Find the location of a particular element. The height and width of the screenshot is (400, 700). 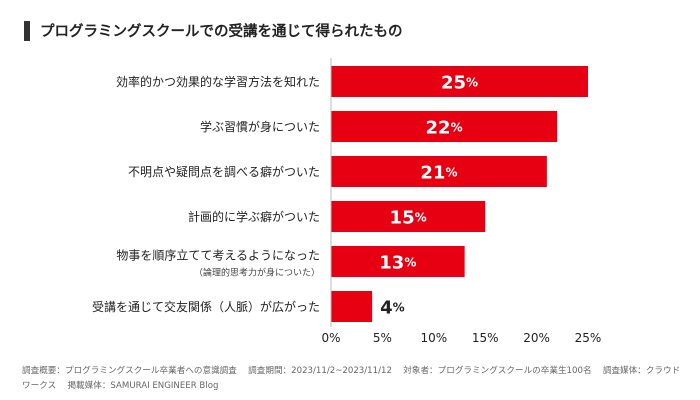

category-label: 物事を順序立てて考えるようになった is located at coordinates (218, 255).